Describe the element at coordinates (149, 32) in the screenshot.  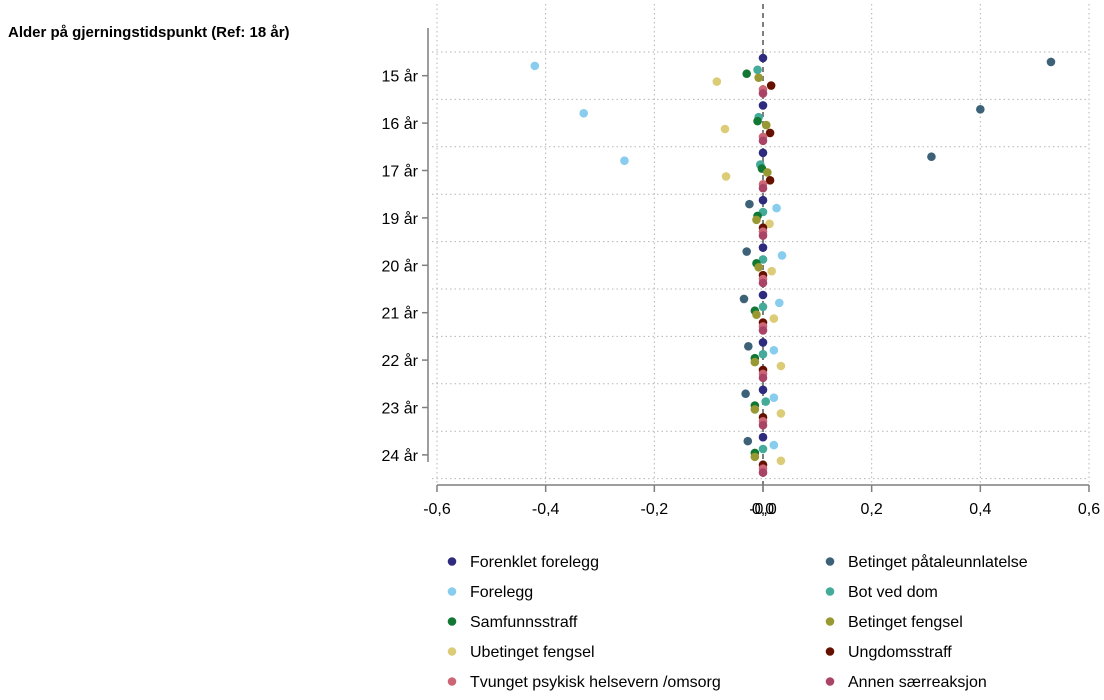
I see `y-axis-title: Alder på gjerningstidspunkt (Ref: 18 år)` at that location.